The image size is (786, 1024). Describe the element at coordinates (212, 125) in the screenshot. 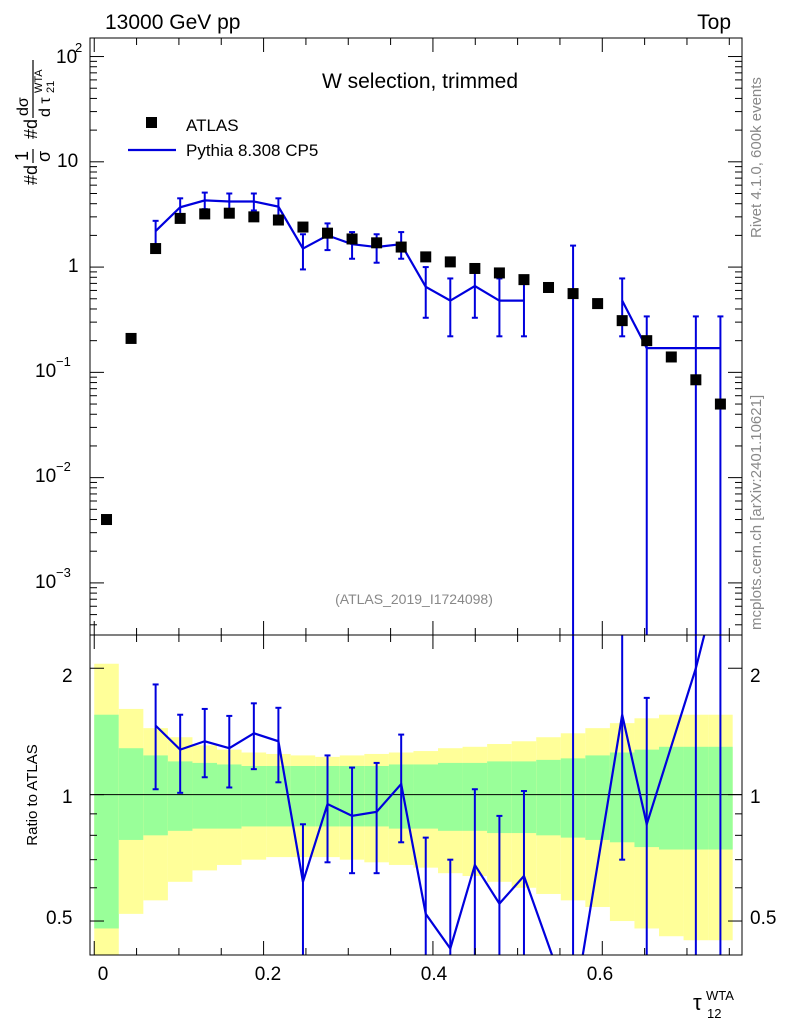

I see `legend-atlas-label: ATLAS` at that location.